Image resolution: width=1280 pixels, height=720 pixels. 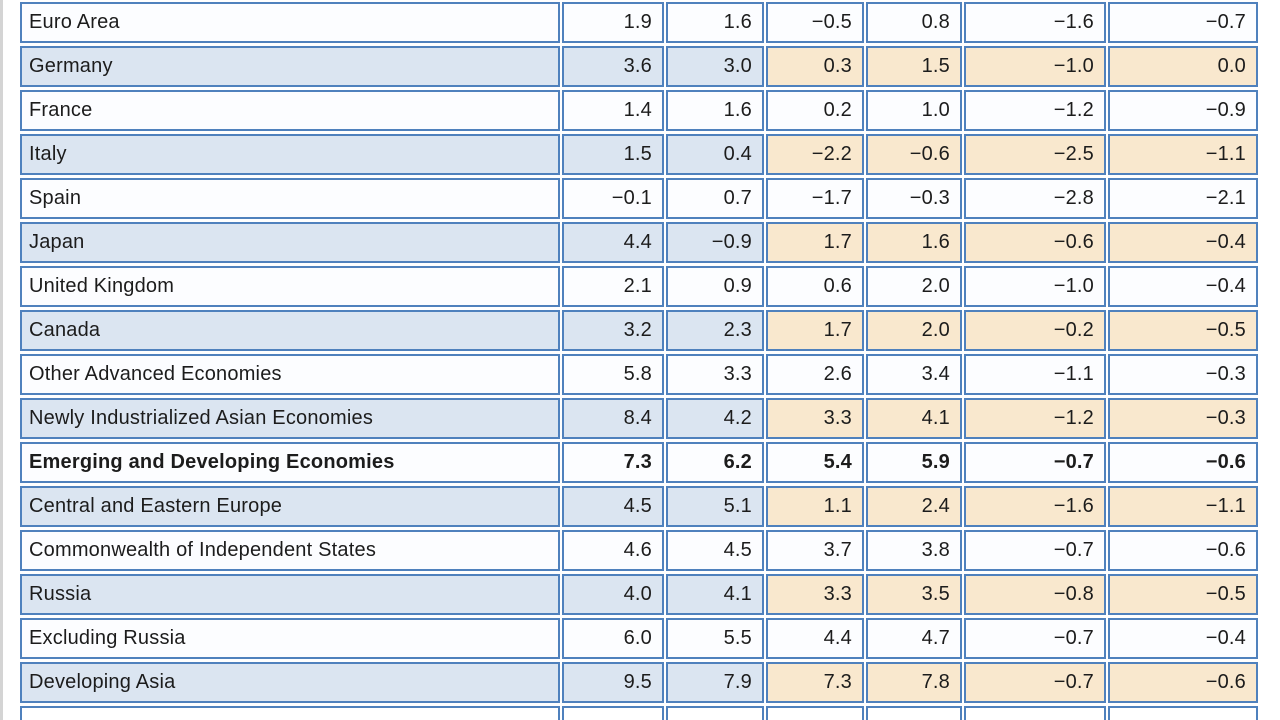 What do you see at coordinates (613, 374) in the screenshot?
I see `value-cell: 5.8` at bounding box center [613, 374].